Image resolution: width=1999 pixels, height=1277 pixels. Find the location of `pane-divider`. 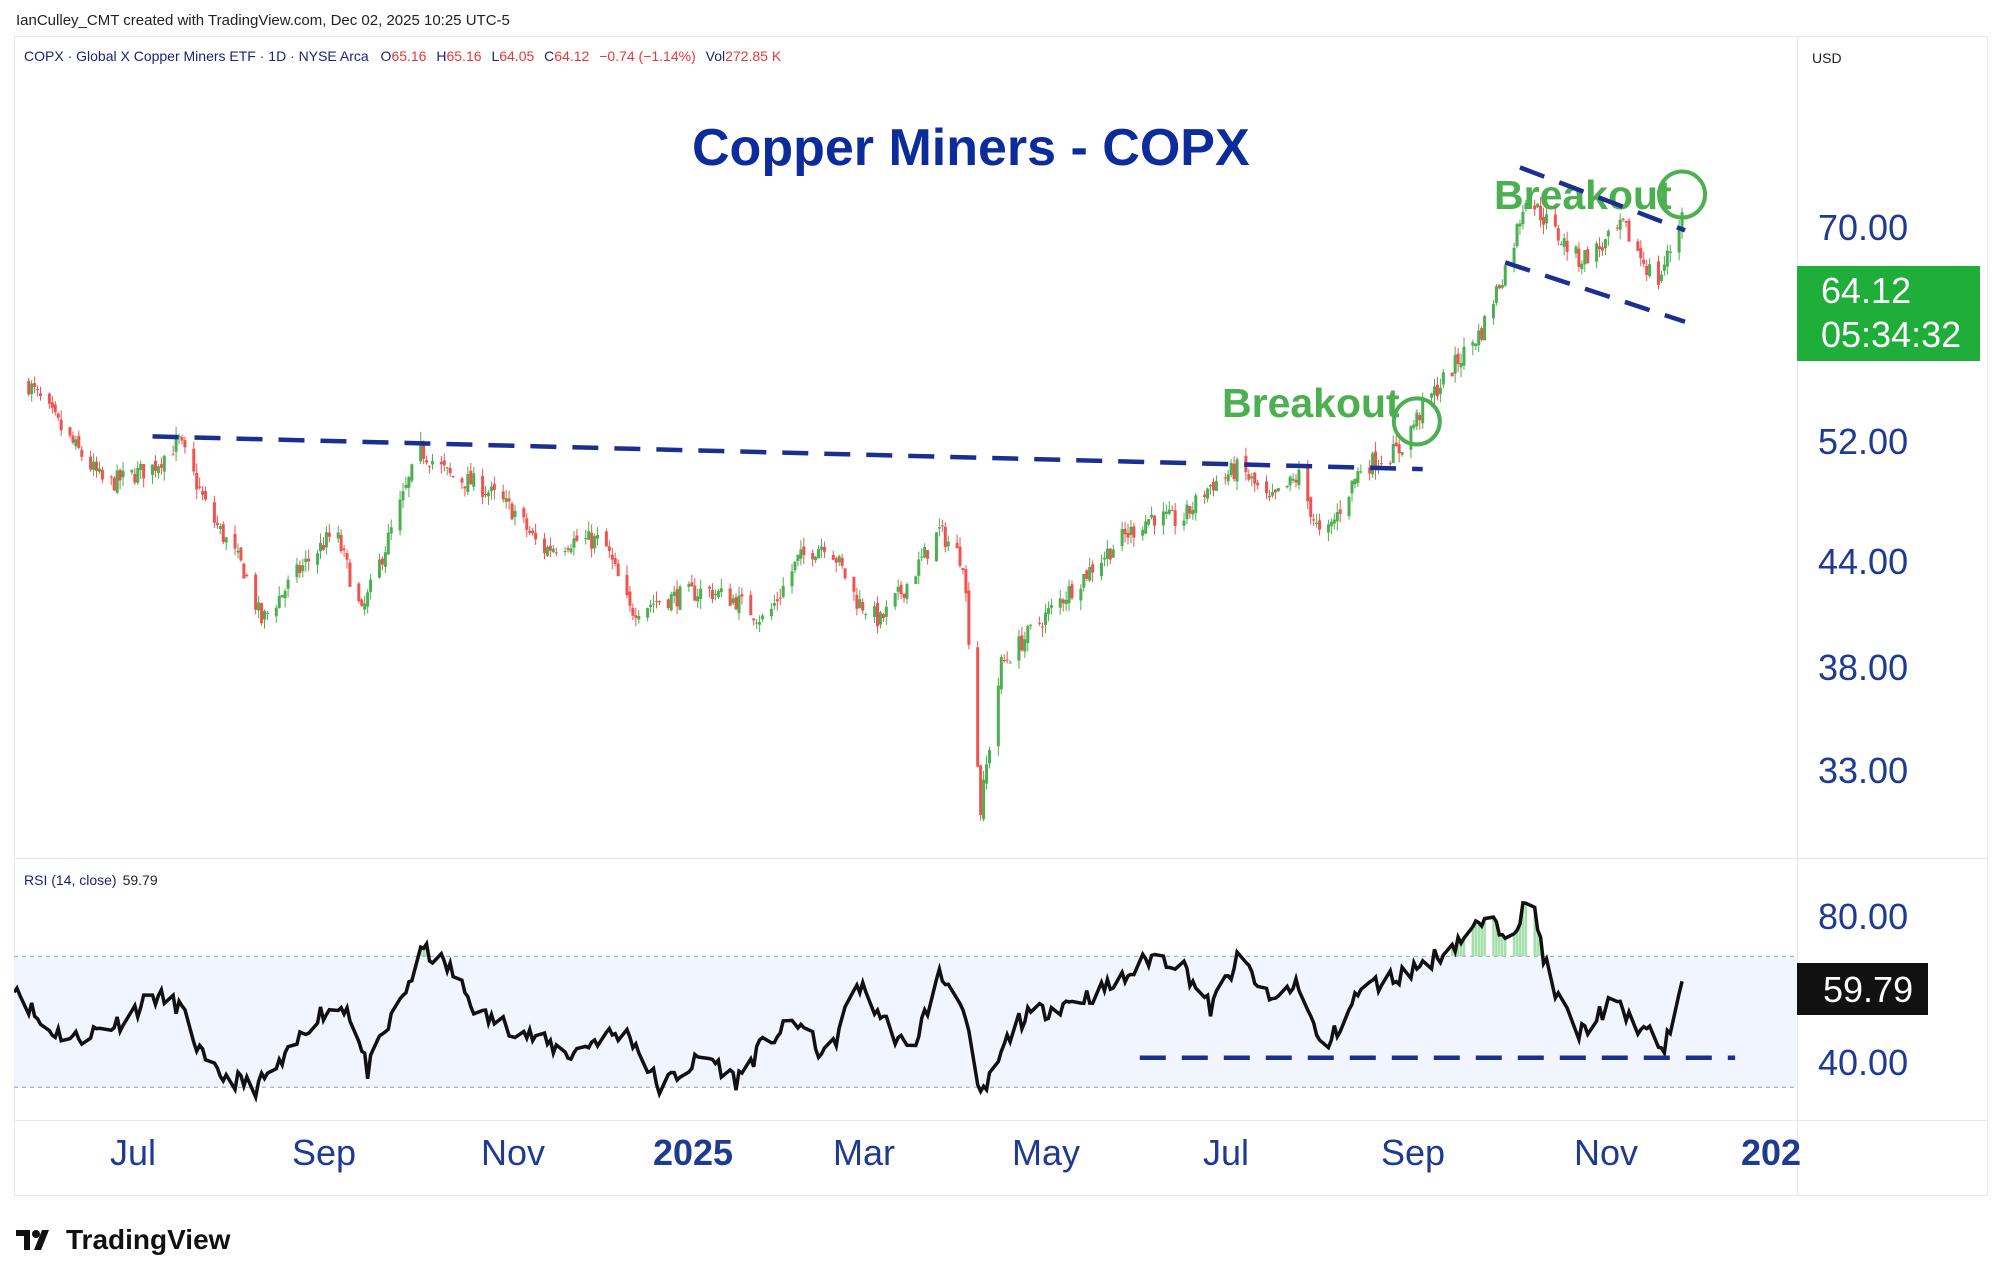

pane-divider is located at coordinates (1001, 858).